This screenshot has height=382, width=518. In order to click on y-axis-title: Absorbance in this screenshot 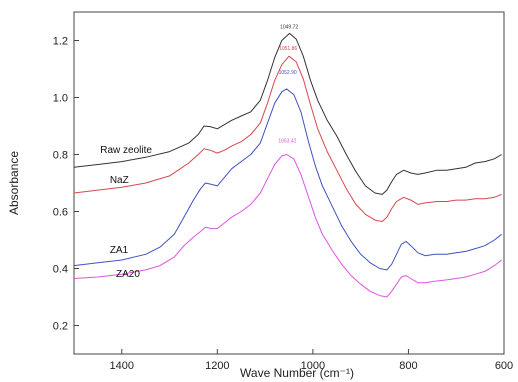, I will do `click(14, 183)`.